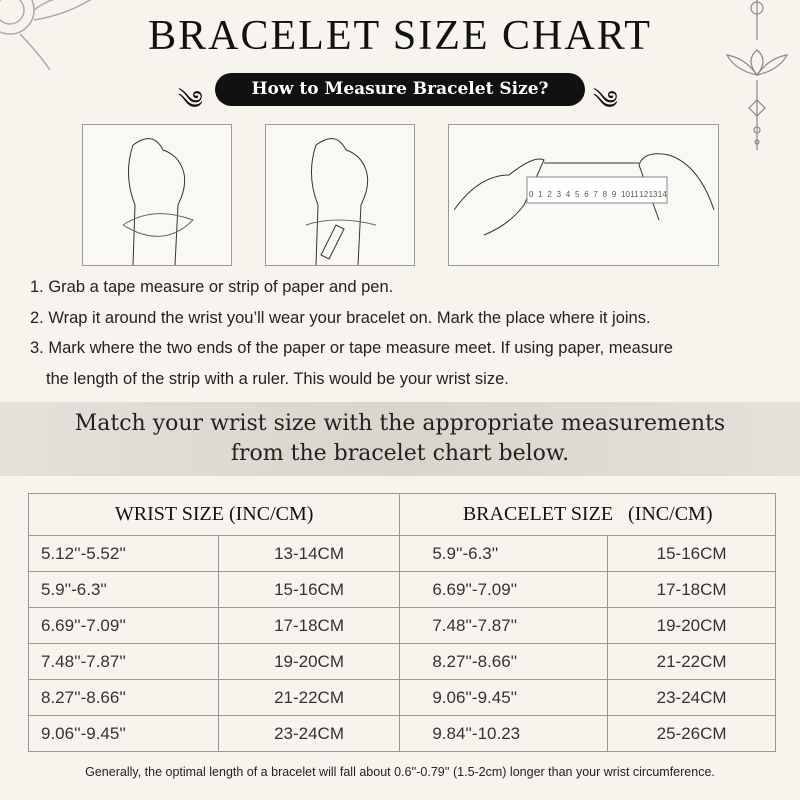 The width and height of the screenshot is (800, 800). What do you see at coordinates (587, 514) in the screenshot?
I see `header-bracelet-size: BRACELET SIZE (INC/CM)` at bounding box center [587, 514].